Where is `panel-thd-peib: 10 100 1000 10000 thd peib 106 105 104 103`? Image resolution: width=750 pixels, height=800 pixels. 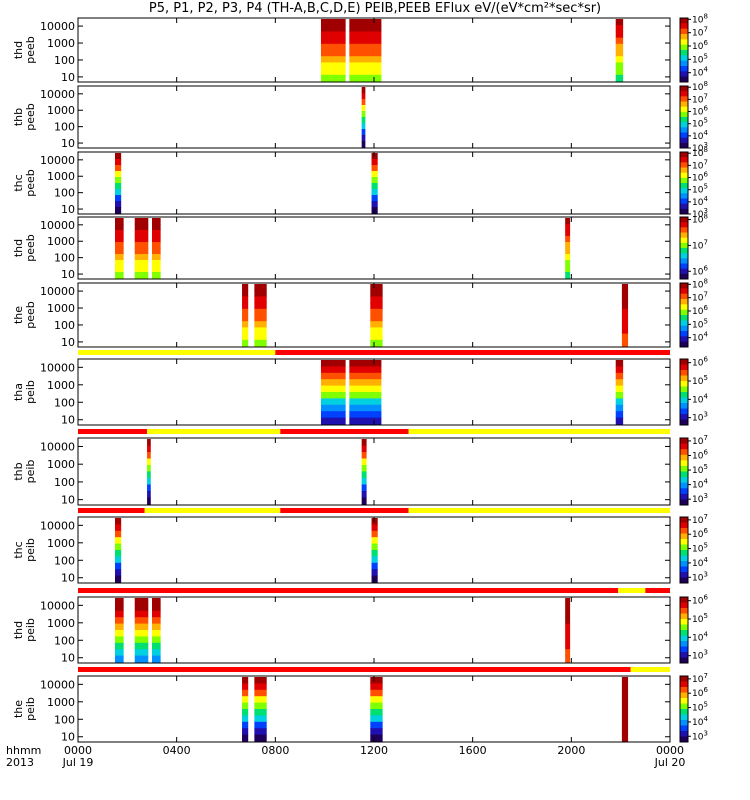
panel-thd-peib: 10 100 1000 10000 thd peib 106 105 104 103 is located at coordinates (360, 626).